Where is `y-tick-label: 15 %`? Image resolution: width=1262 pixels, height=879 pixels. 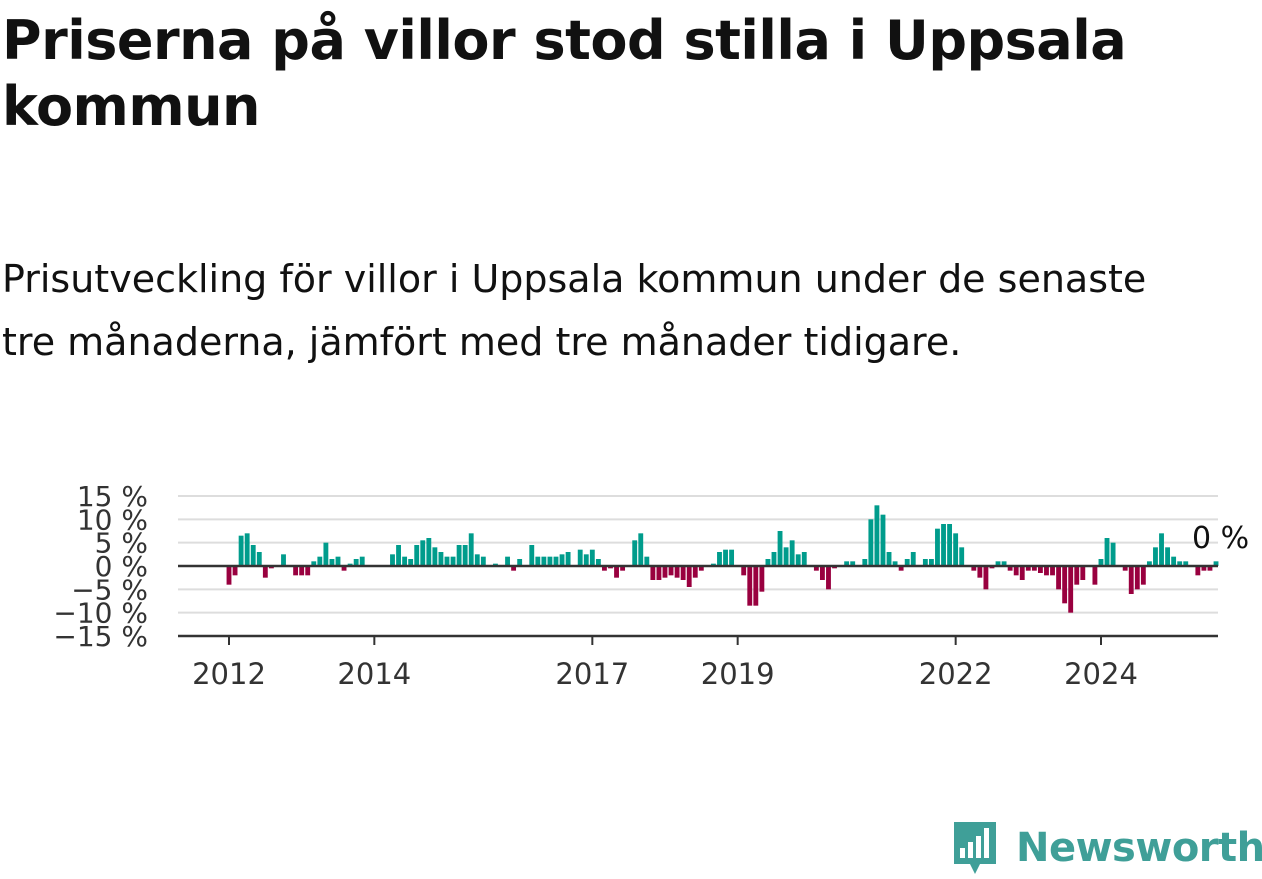
y-tick-label: 15 % is located at coordinates (112, 496).